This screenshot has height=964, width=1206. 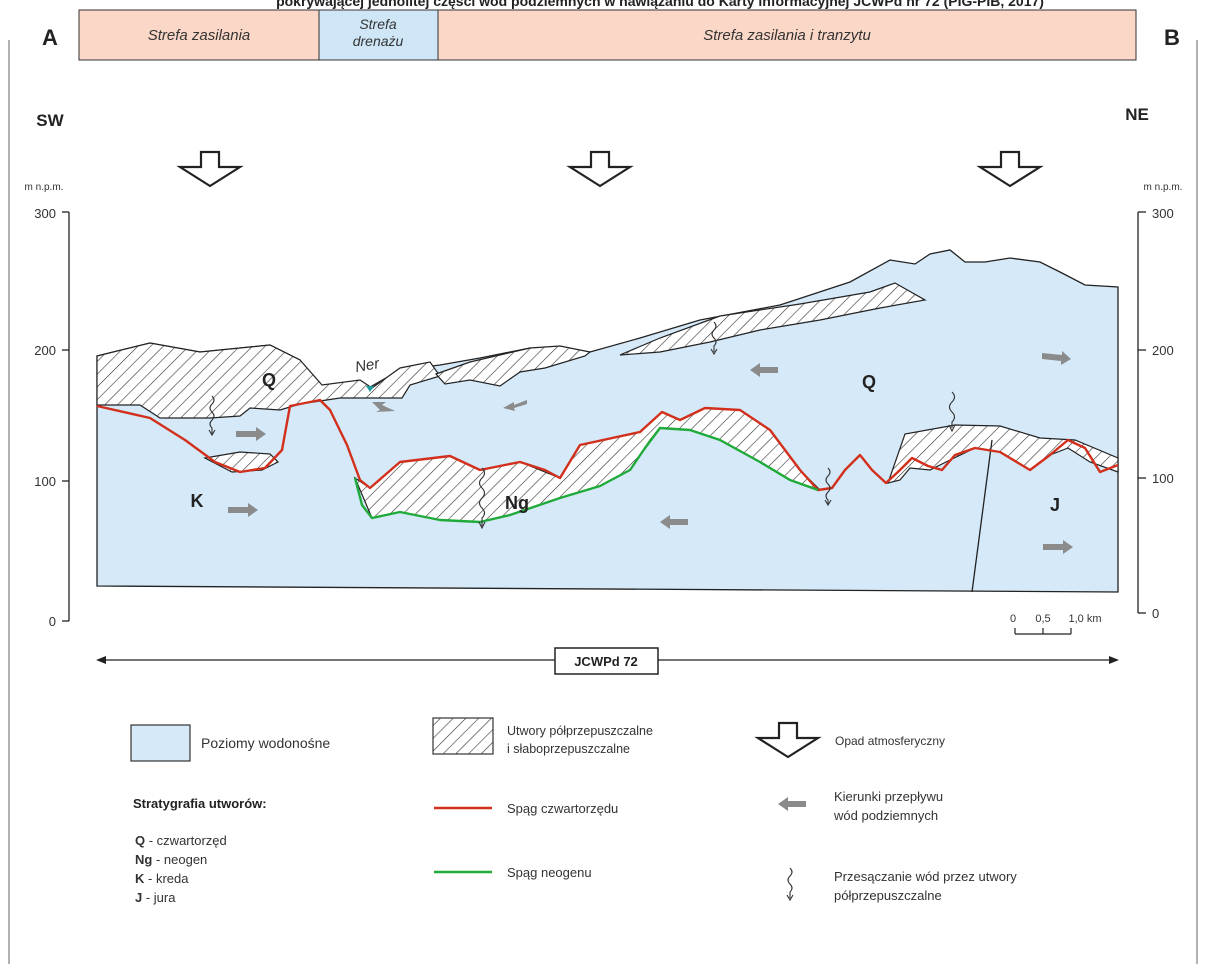 I want to click on unit-label-k: K, so click(x=197, y=501).